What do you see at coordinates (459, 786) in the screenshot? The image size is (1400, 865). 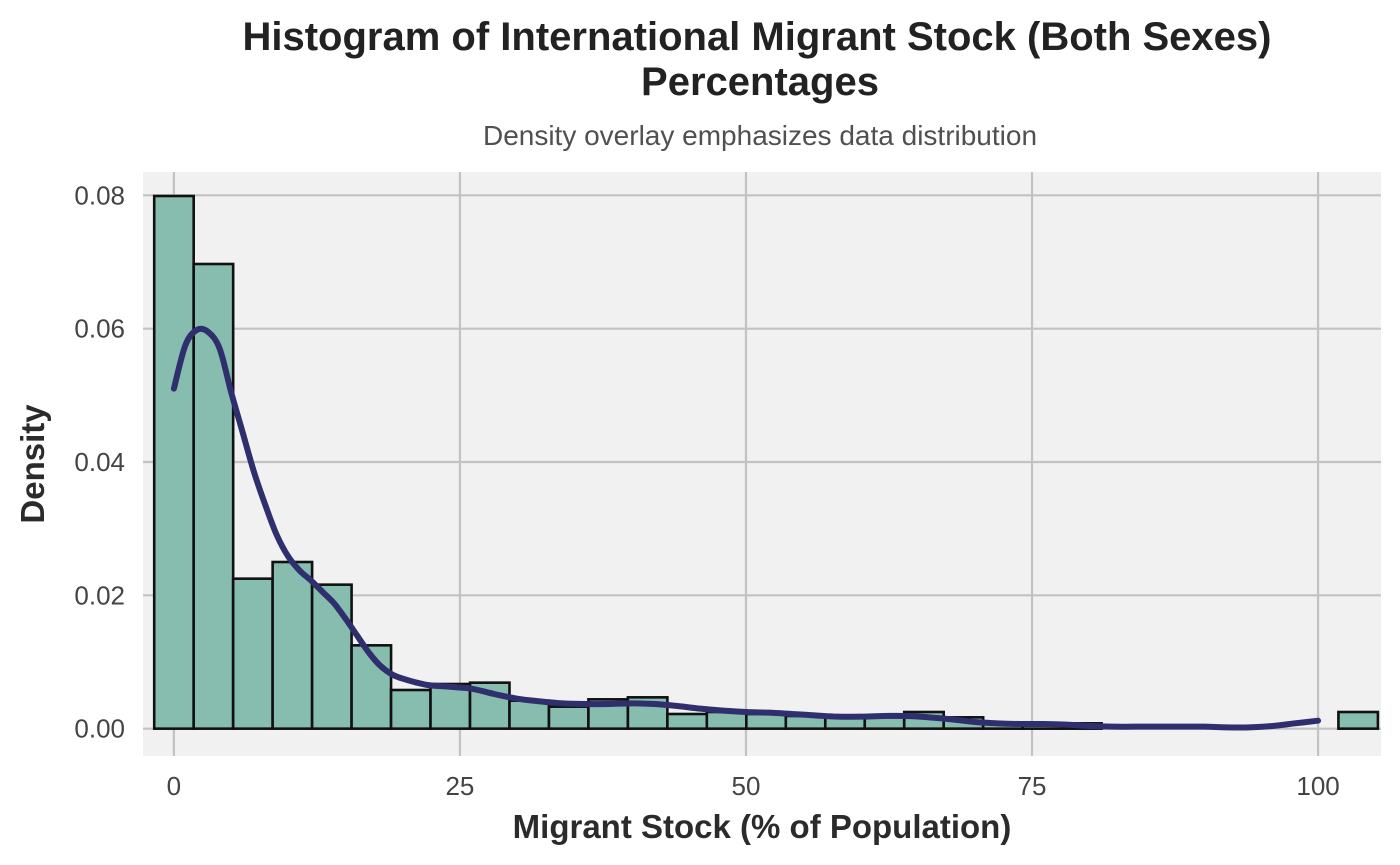 I see `x-tick-label-1: 25` at bounding box center [459, 786].